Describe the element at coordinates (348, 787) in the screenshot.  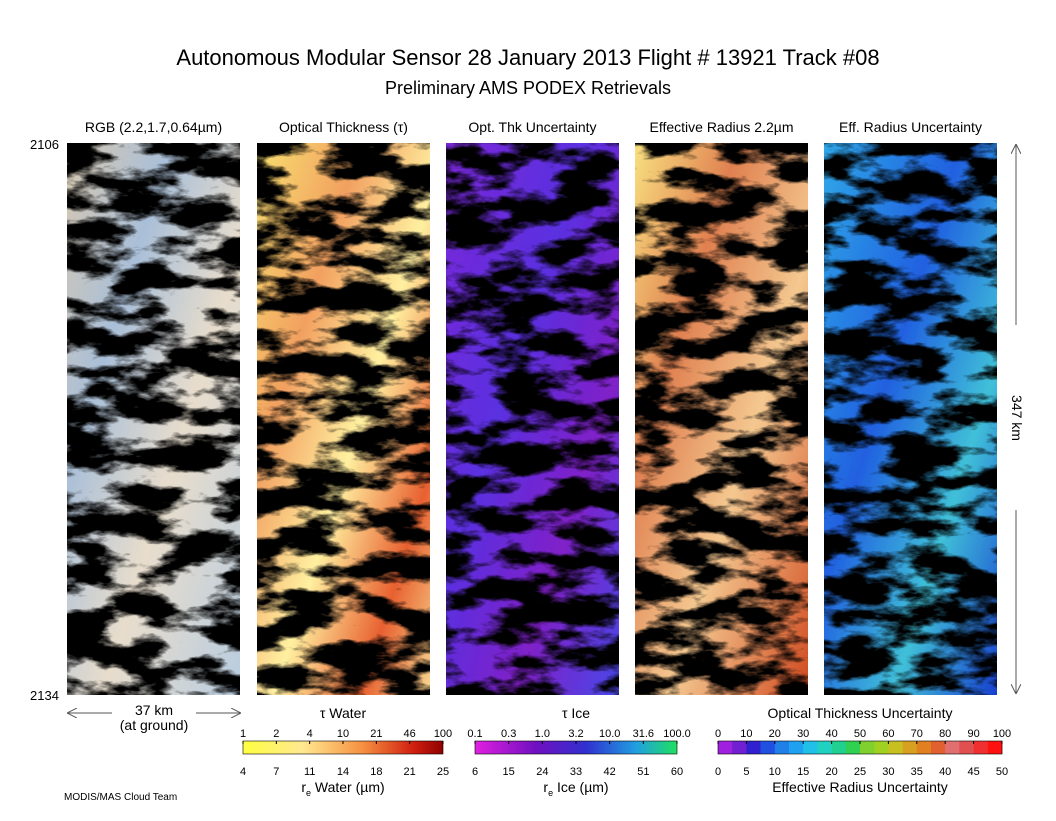
I see `subtitle-text: Water (µm)` at that location.